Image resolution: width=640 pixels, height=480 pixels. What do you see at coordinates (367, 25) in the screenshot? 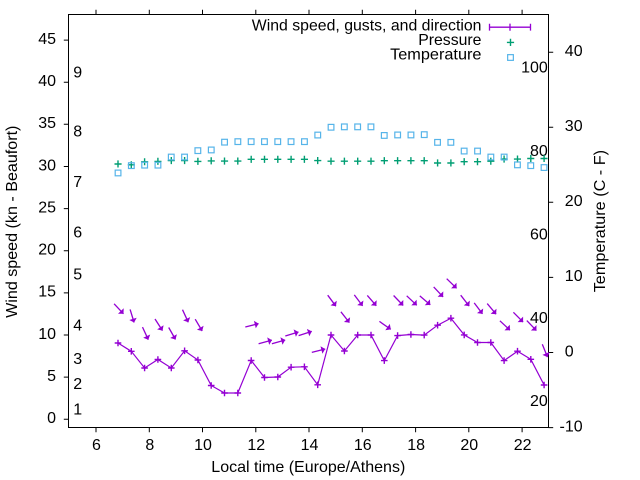
I see `svg-text:Wind speed, gusts, and directi: Wind speed, gusts, and direction` at bounding box center [367, 25].